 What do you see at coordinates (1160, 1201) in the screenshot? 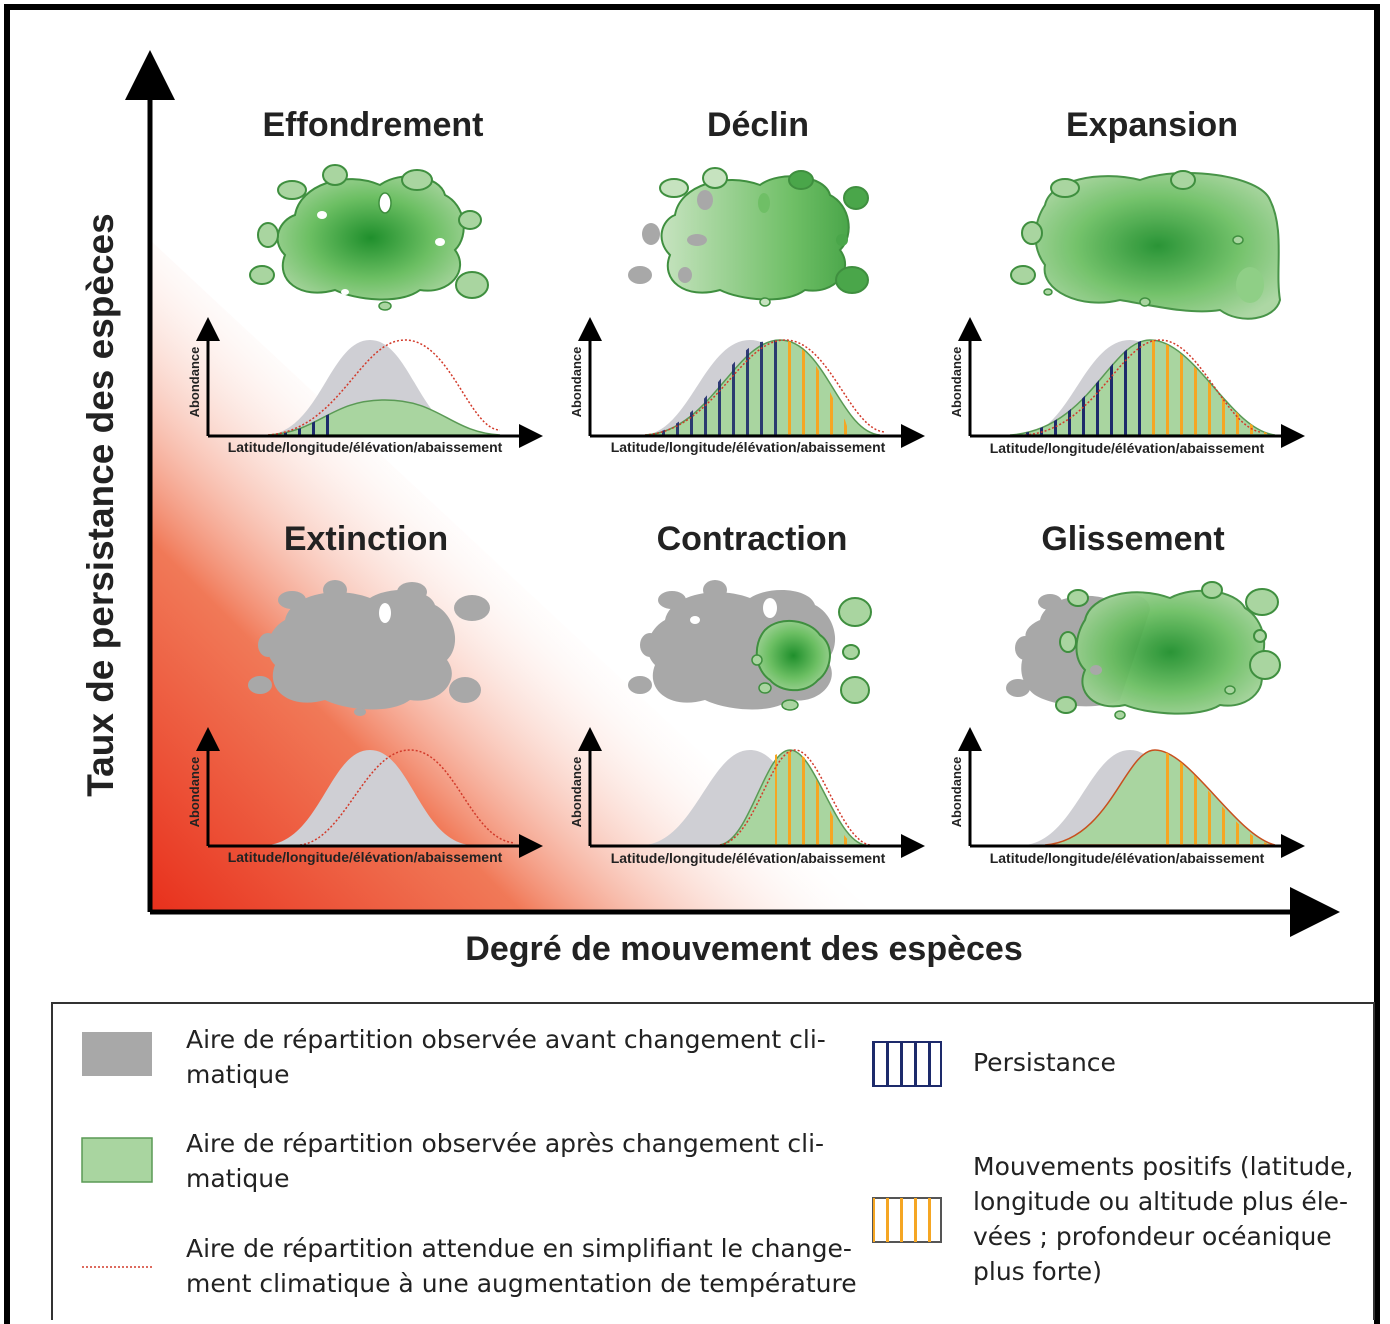
I see `legend-label: longitude ou altitude plus éle-` at bounding box center [1160, 1201].